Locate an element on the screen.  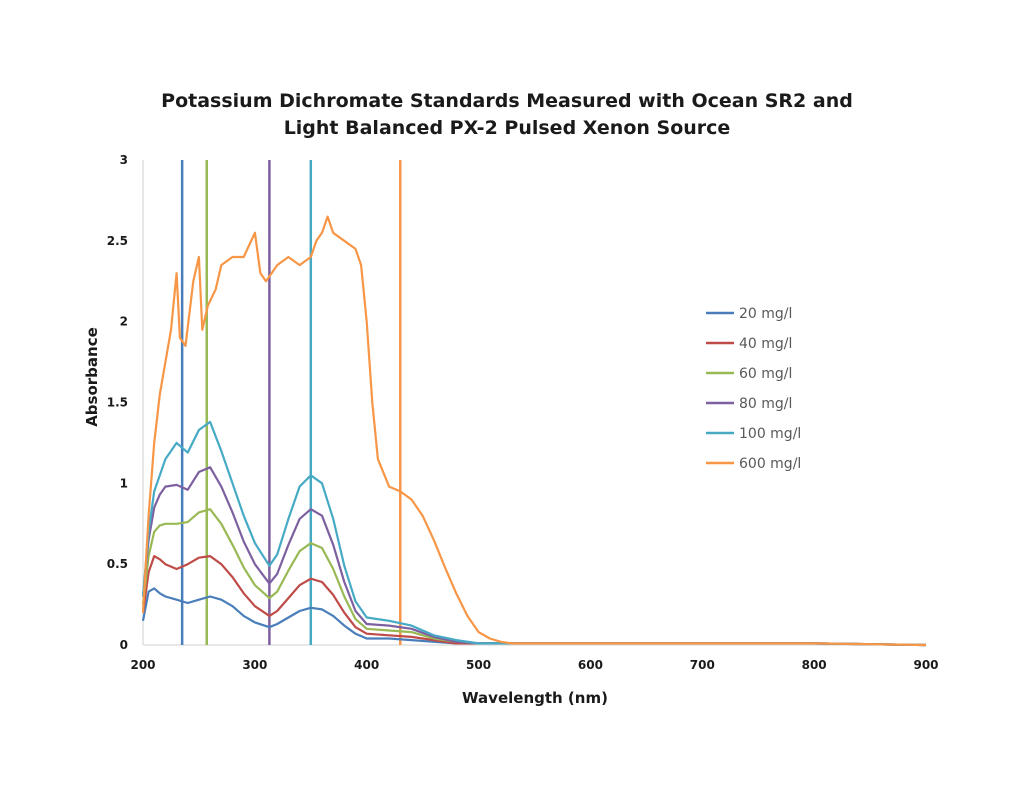
y-tick-label-4: 2 is located at coordinates (124, 322).